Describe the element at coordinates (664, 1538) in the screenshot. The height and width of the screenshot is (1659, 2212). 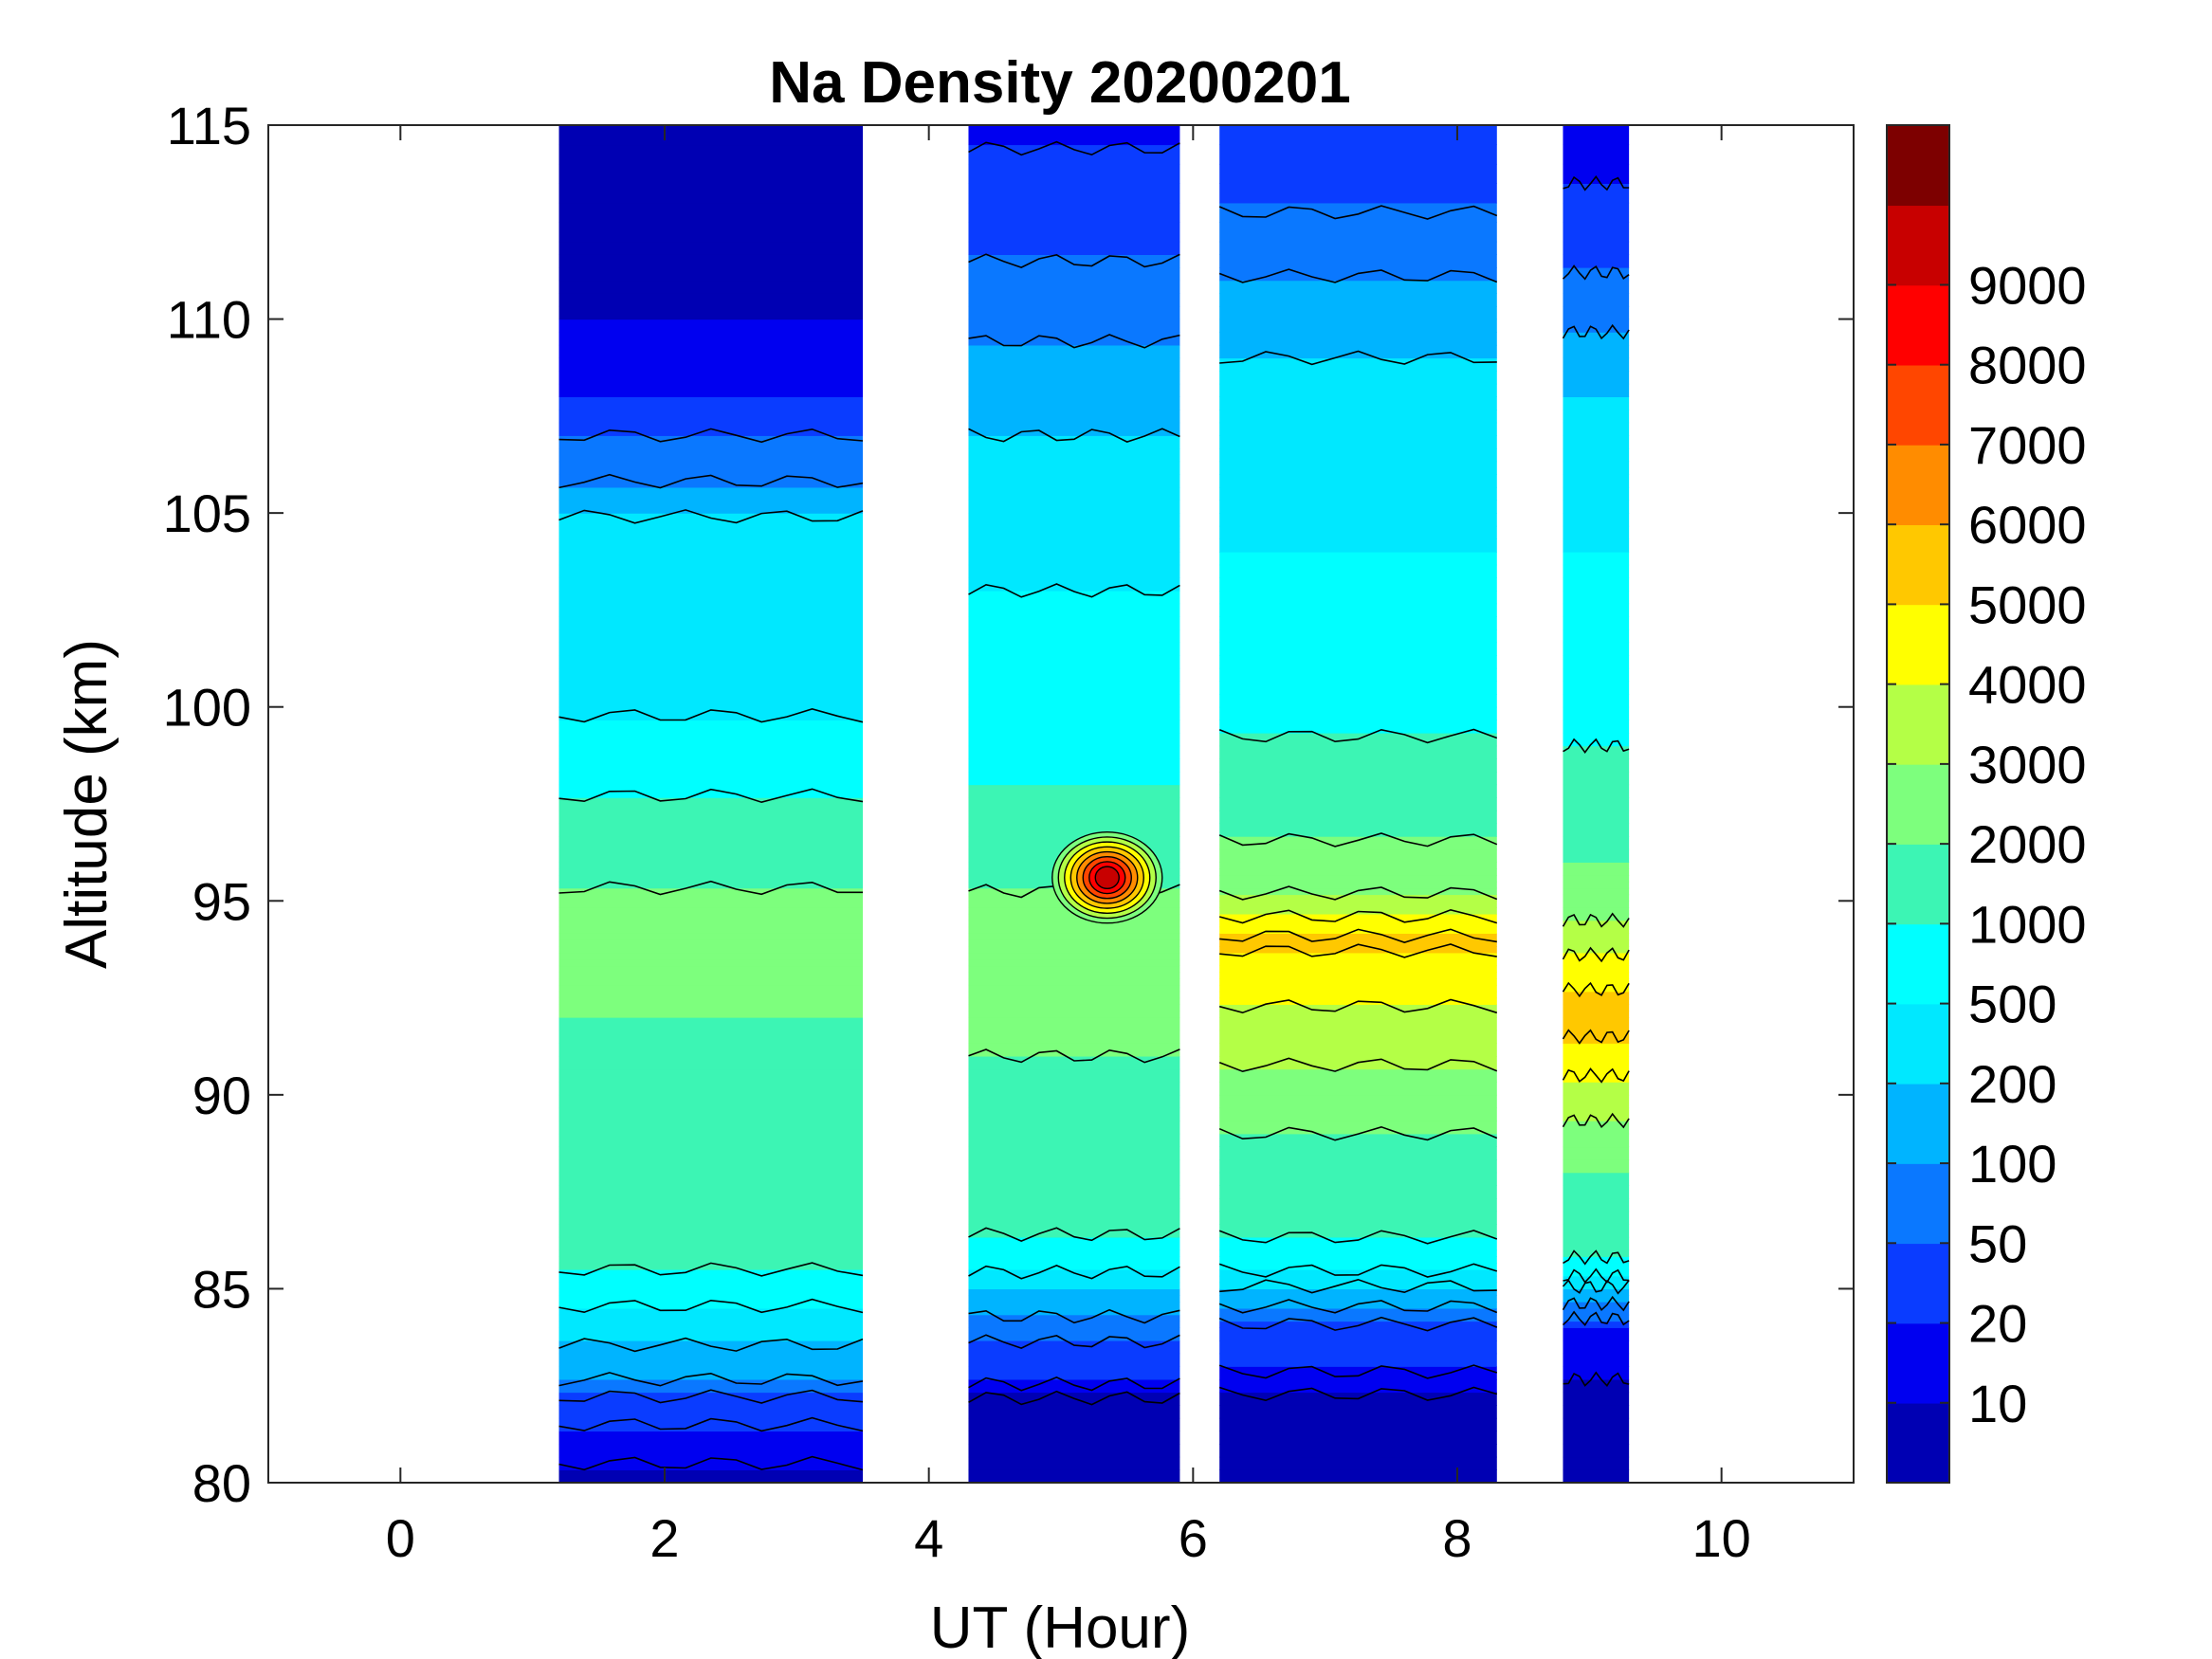
I see `x-tick-label: 2` at that location.